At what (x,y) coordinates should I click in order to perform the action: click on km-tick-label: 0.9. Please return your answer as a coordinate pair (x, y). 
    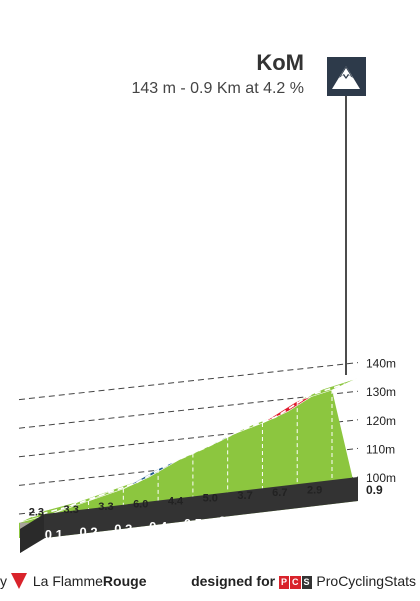
    Looking at the image, I should click on (374, 490).